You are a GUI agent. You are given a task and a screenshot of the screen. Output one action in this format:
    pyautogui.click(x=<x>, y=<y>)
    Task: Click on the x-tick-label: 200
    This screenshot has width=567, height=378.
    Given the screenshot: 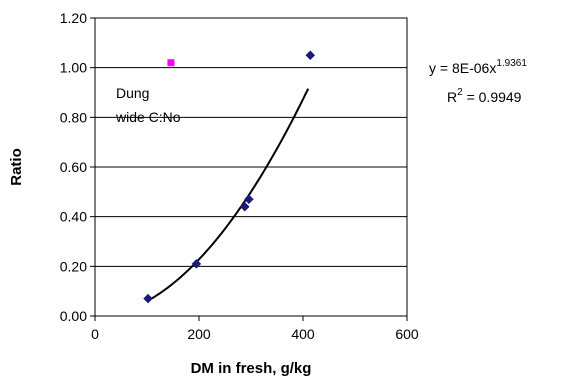 What is the action you would take?
    pyautogui.click(x=199, y=334)
    